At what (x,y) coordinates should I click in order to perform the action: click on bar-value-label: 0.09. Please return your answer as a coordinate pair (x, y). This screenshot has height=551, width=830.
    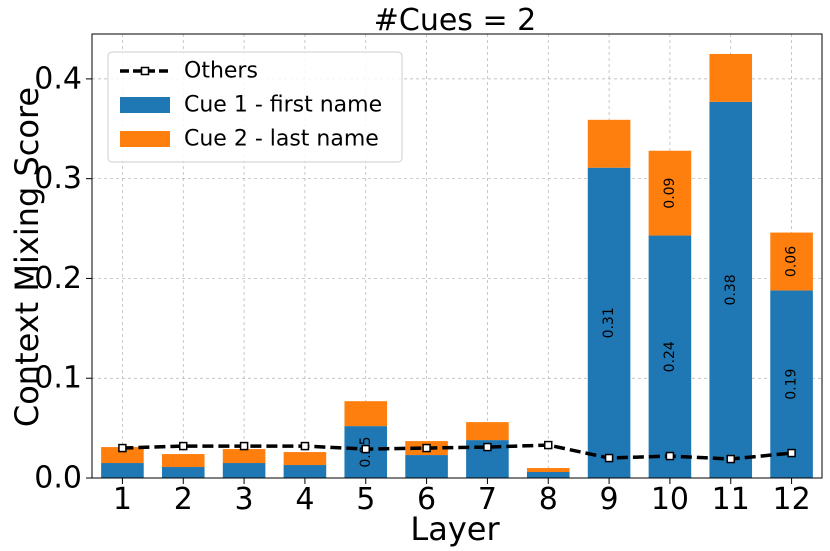
    Looking at the image, I should click on (670, 193).